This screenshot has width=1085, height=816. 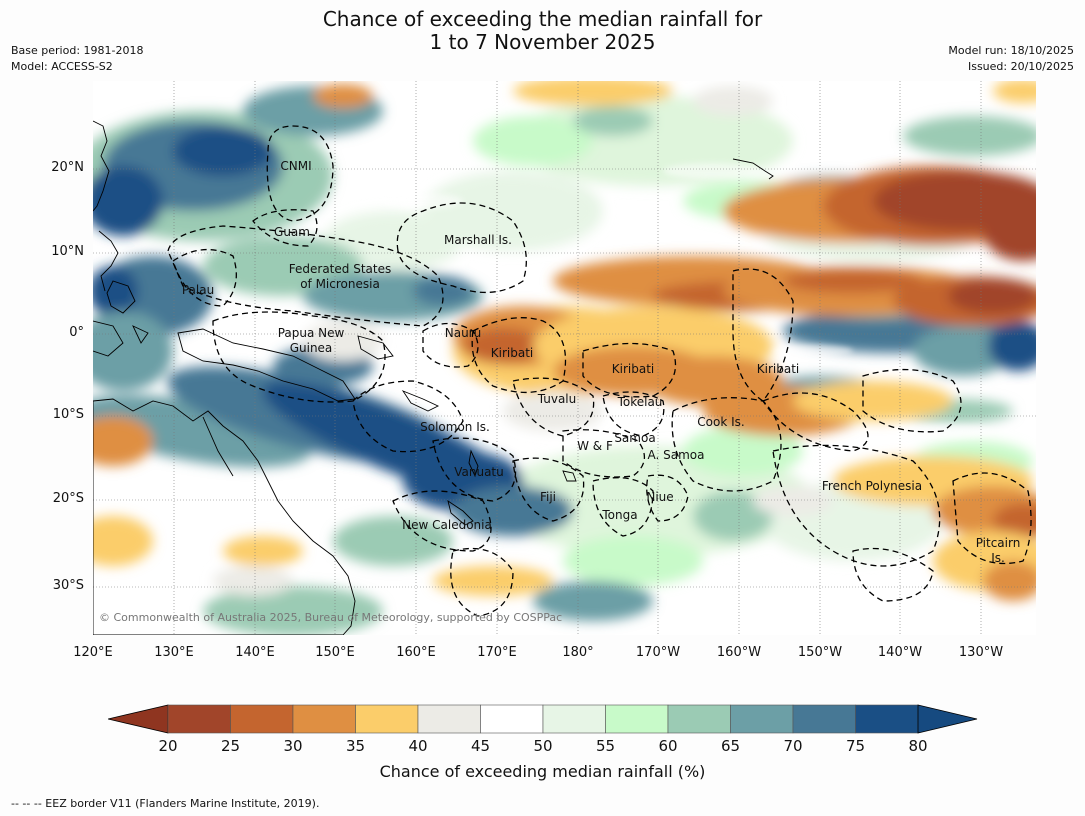 I want to click on eez-tonga, so click(x=623, y=507).